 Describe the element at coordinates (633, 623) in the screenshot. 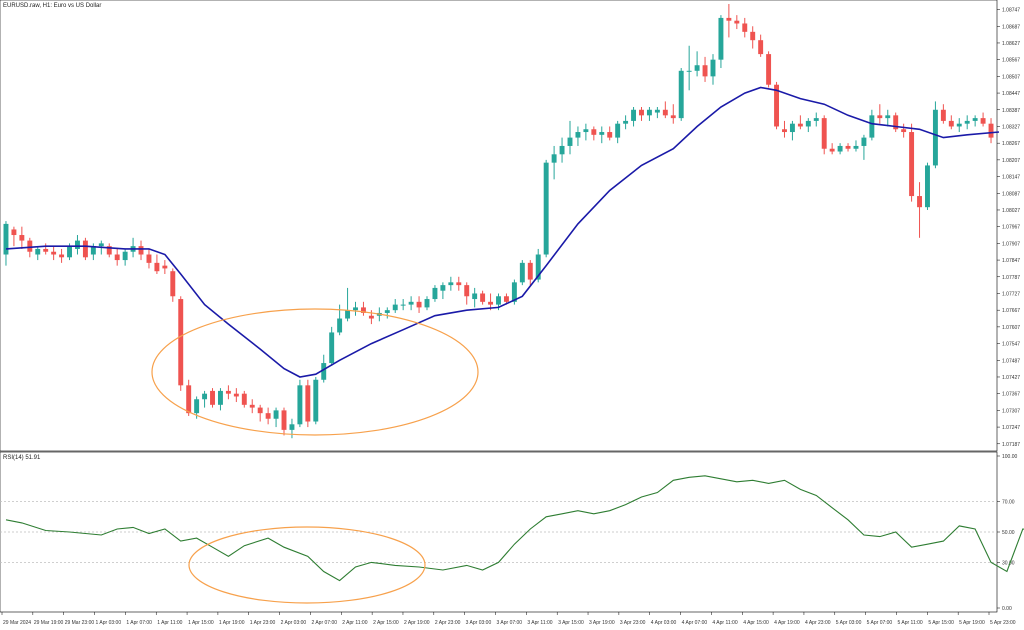

I see `time-tick-label: 3 Apr 23:00` at that location.